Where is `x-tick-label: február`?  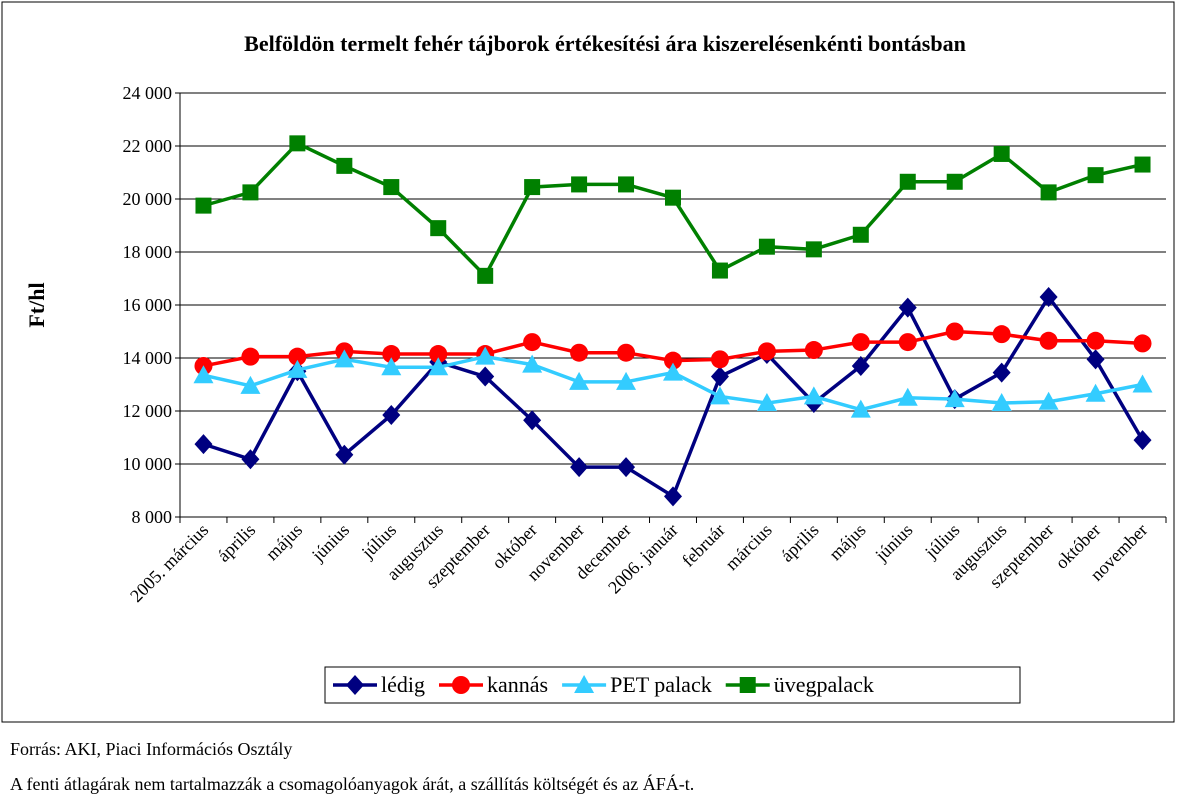 x-tick-label: február is located at coordinates (703, 545).